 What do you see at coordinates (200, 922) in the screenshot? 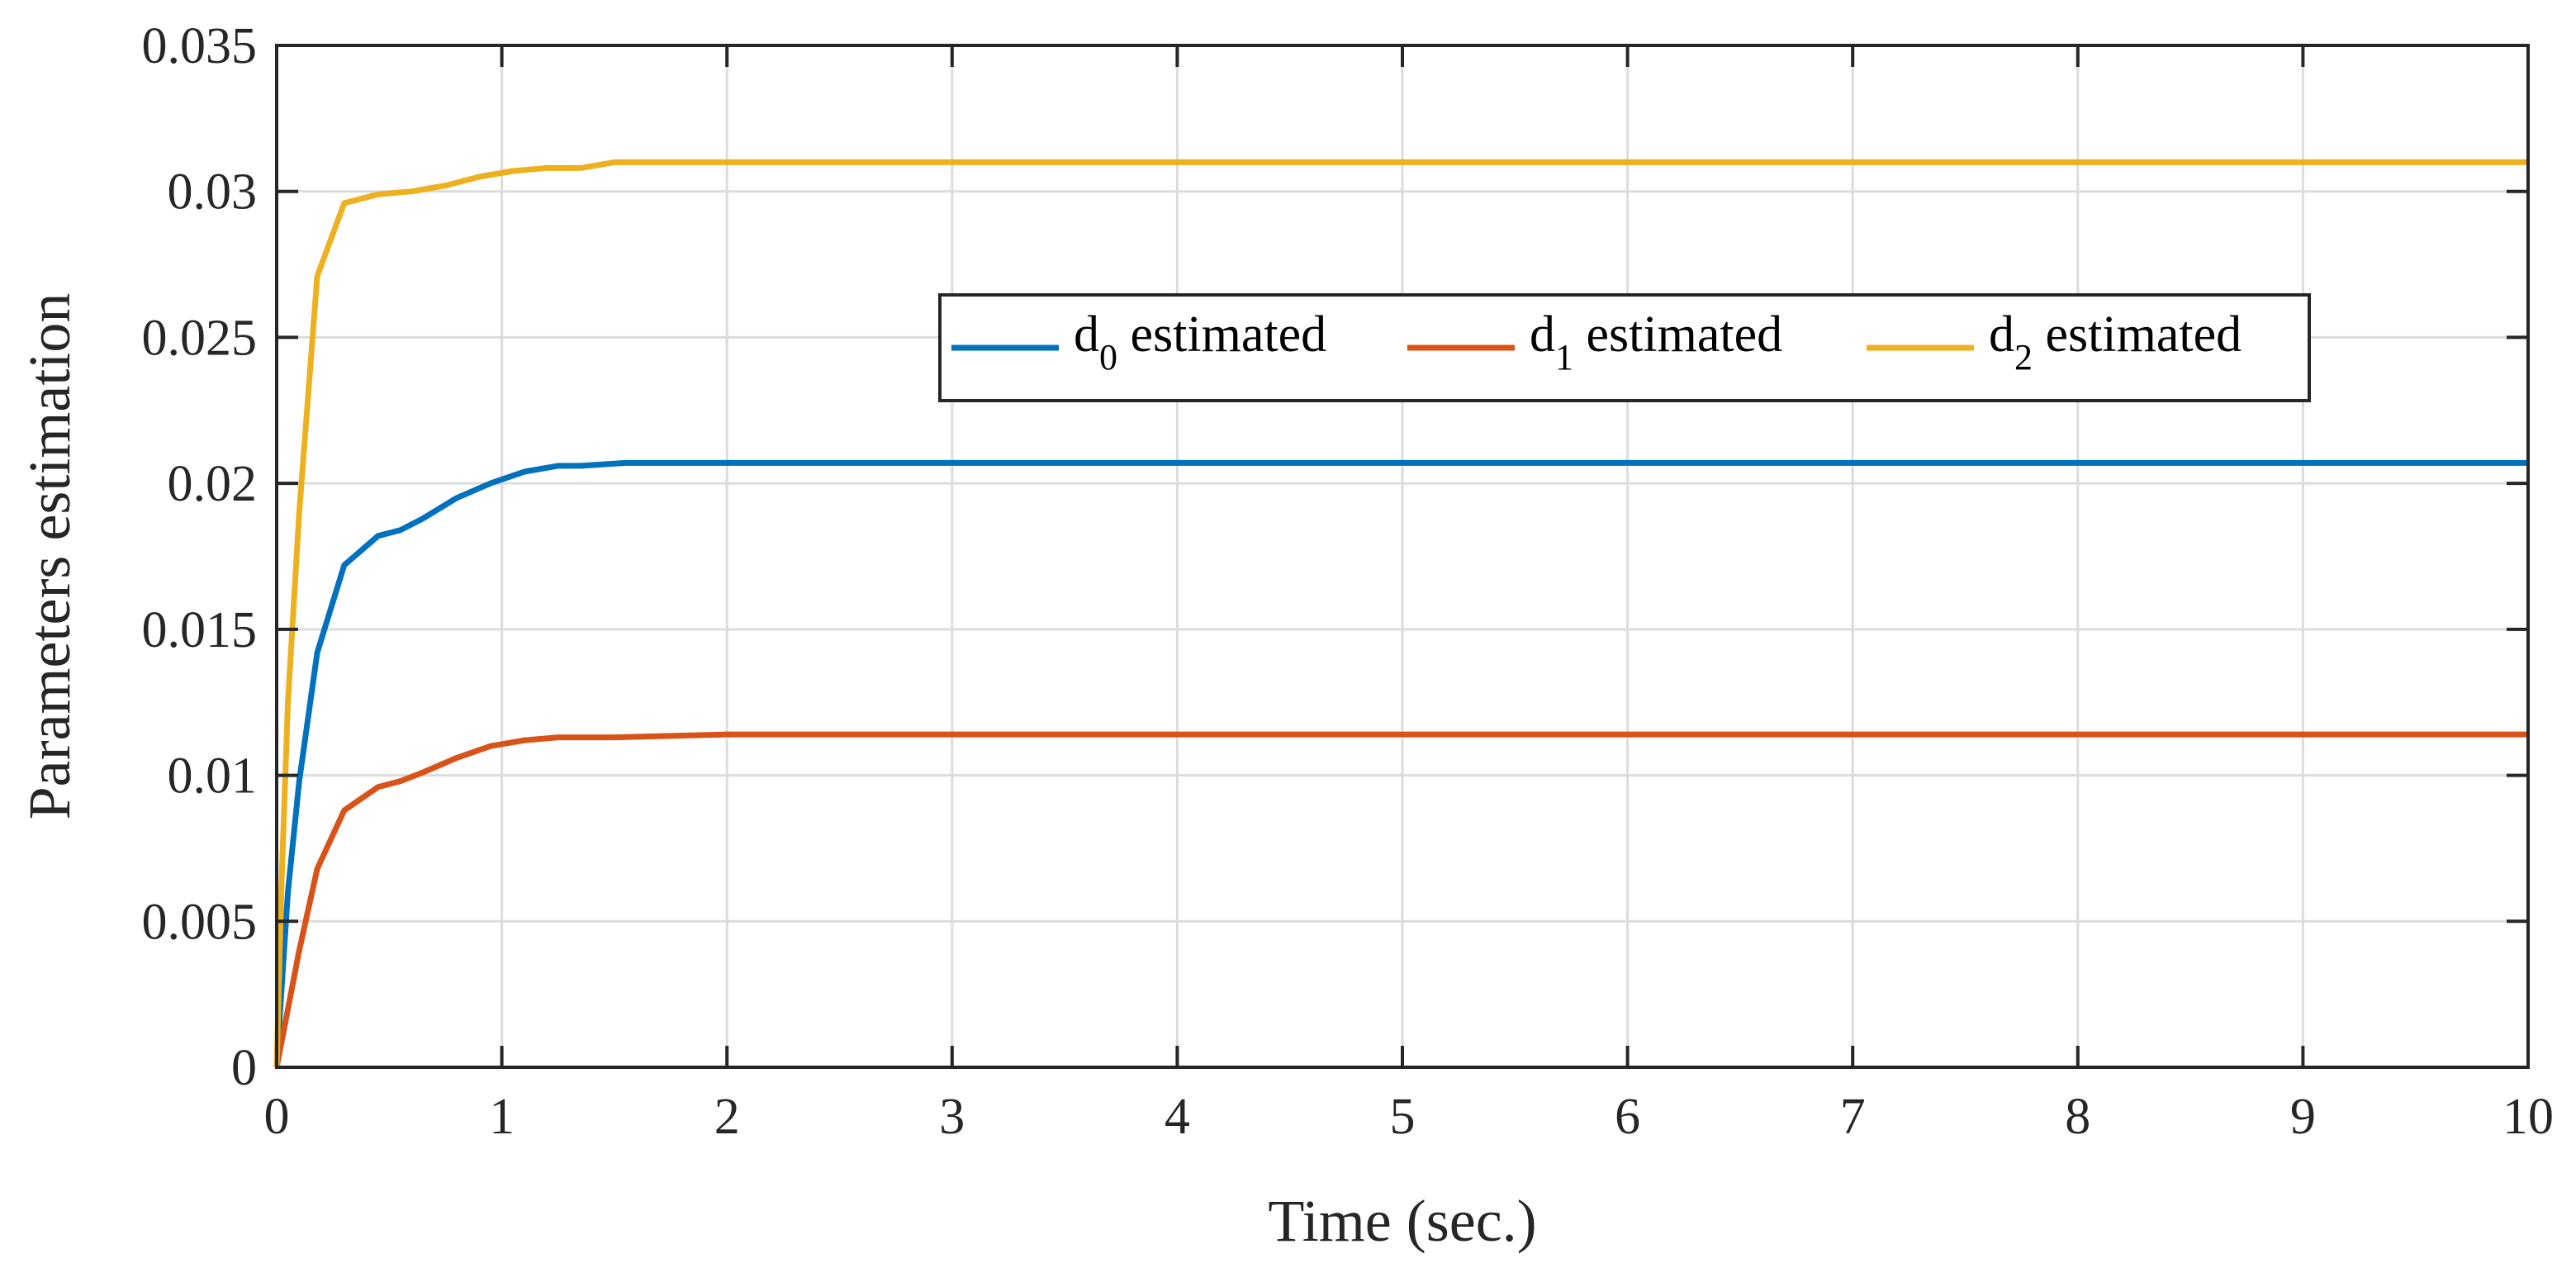
I see `y-tick-label: 0.005` at bounding box center [200, 922].